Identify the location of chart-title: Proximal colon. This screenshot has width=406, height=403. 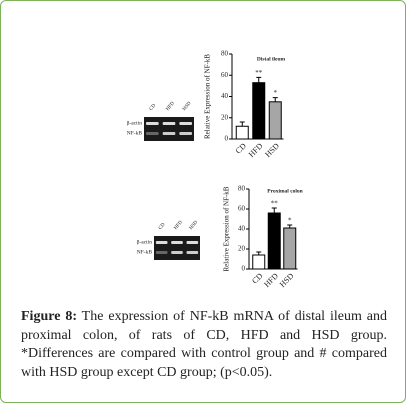
(285, 191).